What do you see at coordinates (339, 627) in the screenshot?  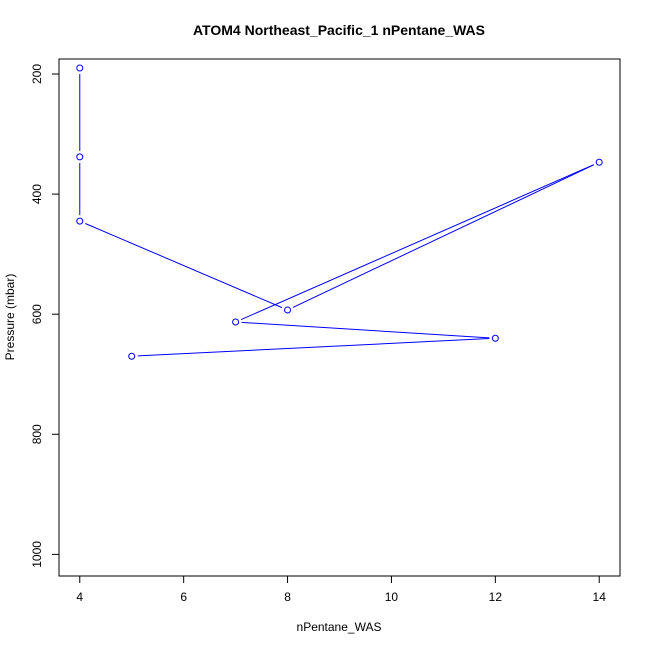 I see `x-axis-label: nPentane_WAS` at bounding box center [339, 627].